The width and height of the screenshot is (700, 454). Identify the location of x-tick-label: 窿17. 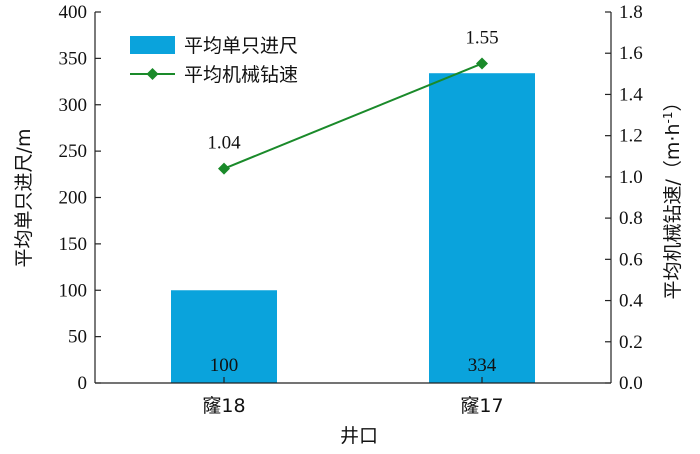
(481, 406).